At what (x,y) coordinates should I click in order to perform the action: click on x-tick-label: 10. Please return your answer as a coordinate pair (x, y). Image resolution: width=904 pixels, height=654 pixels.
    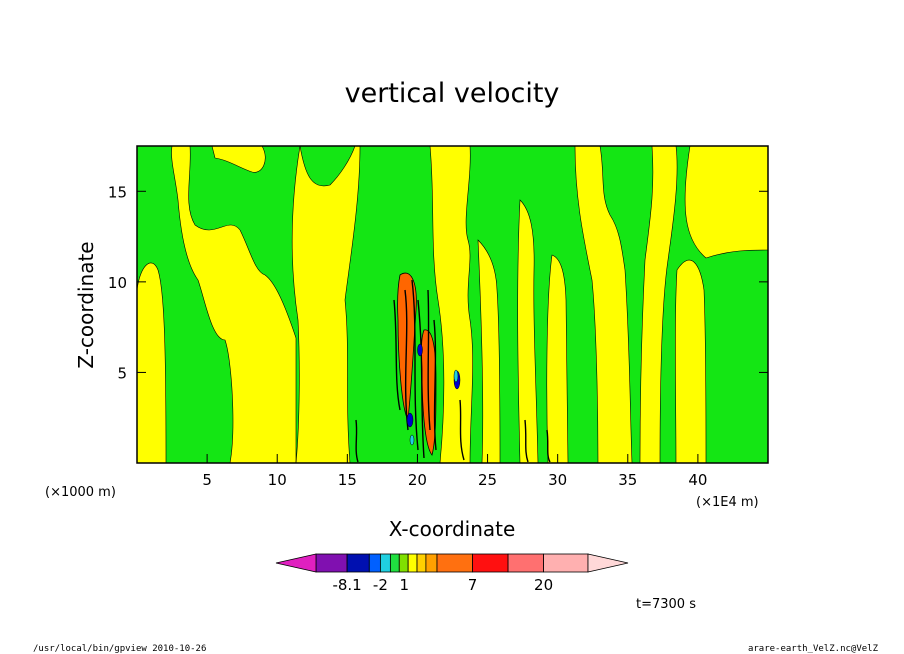
    Looking at the image, I should click on (277, 480).